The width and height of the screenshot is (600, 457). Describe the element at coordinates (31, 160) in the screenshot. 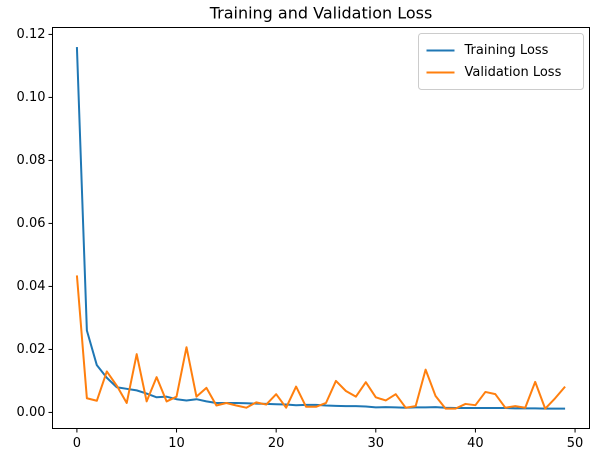

I see `y-tick-label: 0.08` at that location.